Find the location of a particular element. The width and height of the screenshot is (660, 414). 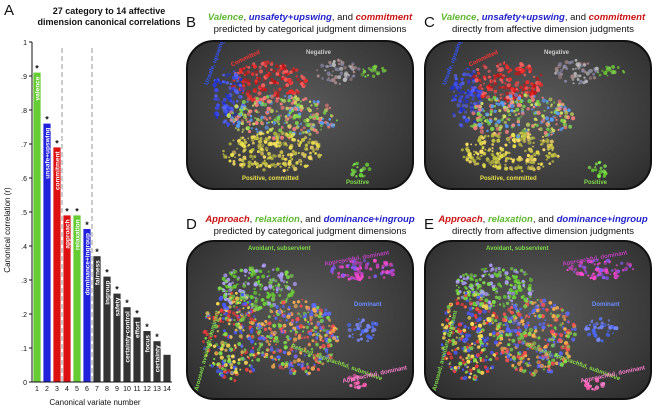

panel-letter-c: C is located at coordinates (429, 22).